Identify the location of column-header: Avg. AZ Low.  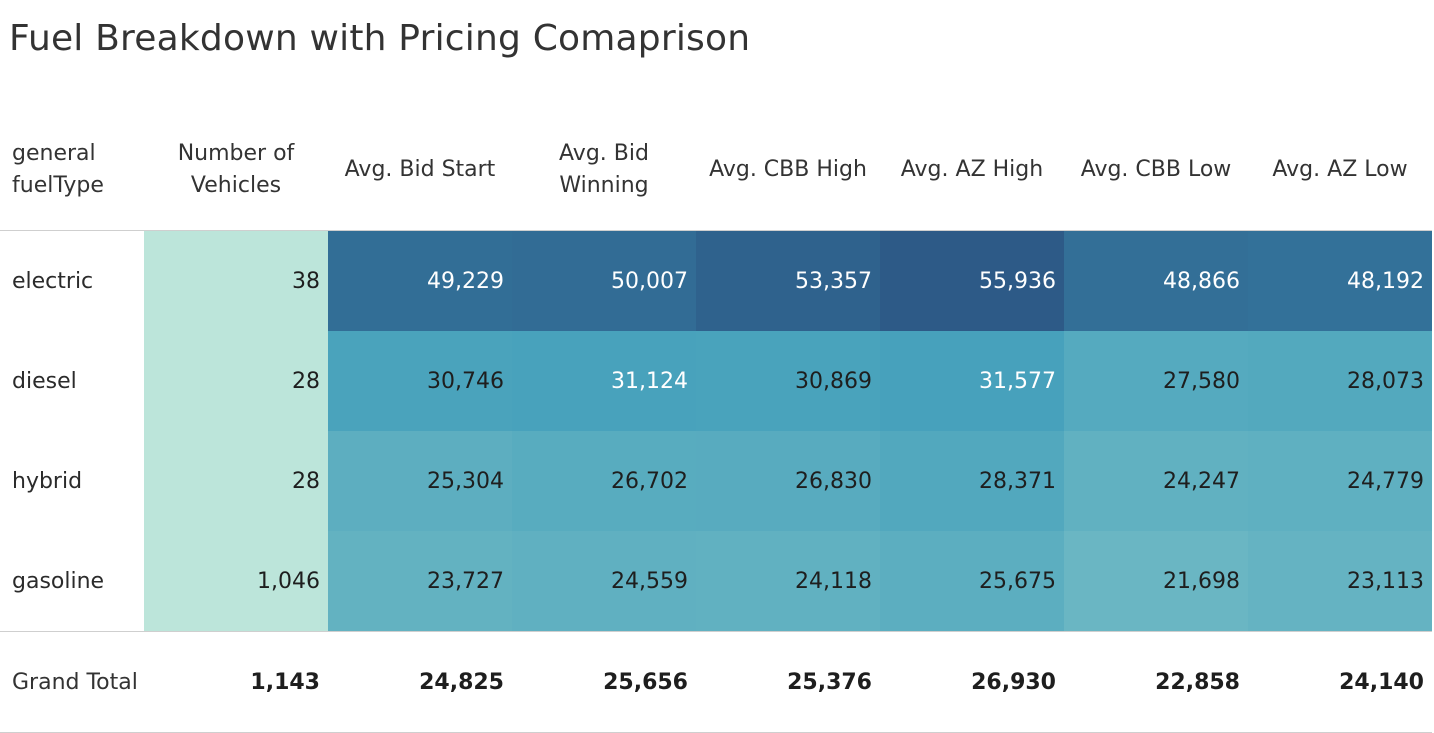
(1340, 170).